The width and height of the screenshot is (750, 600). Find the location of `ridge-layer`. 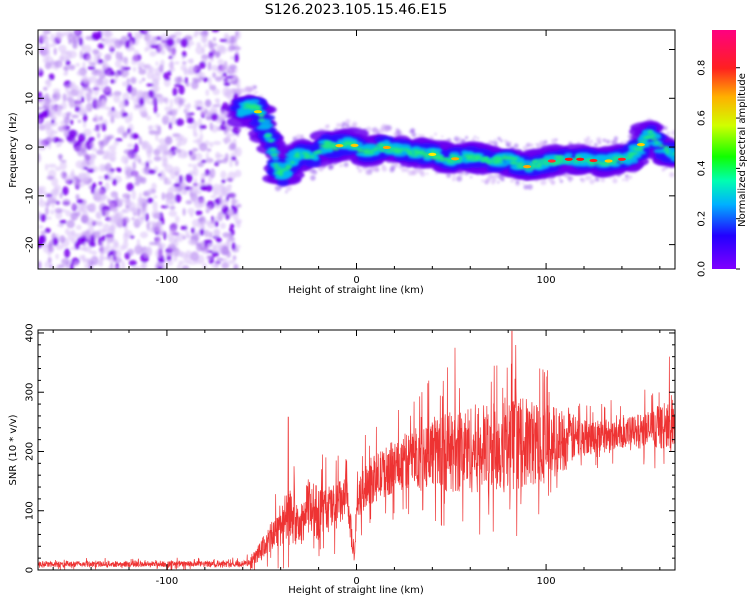

ridge-layer is located at coordinates (458, 140).